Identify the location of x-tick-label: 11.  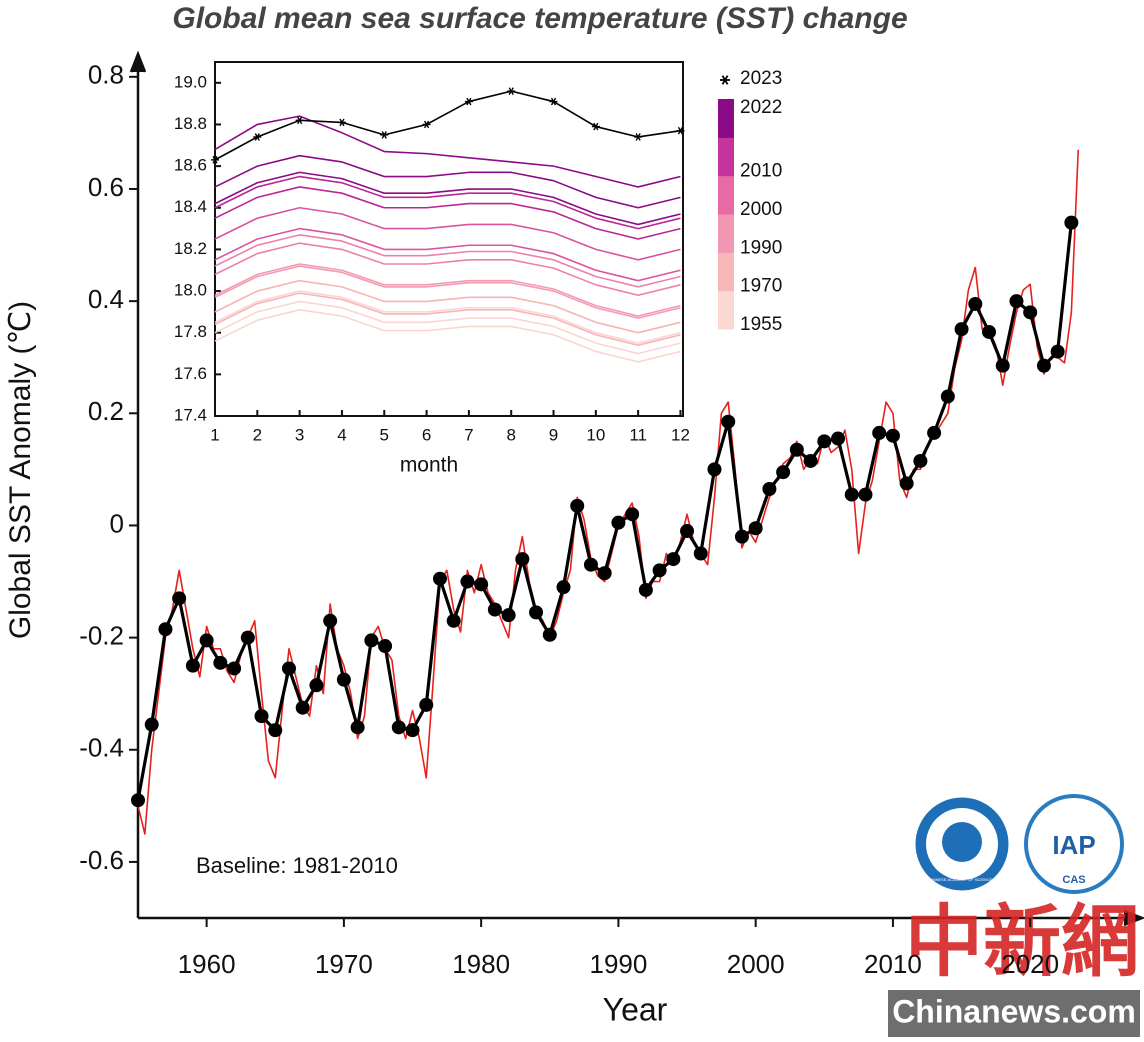
(638, 434).